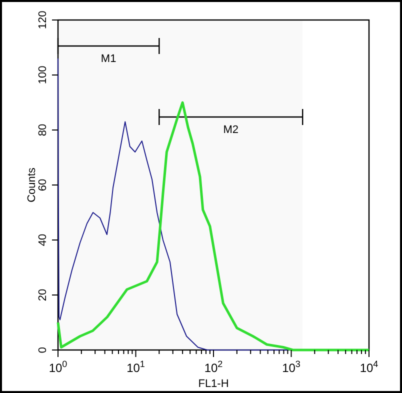 The image size is (402, 393). Describe the element at coordinates (43, 130) in the screenshot. I see `y-tick-label: 80` at that location.